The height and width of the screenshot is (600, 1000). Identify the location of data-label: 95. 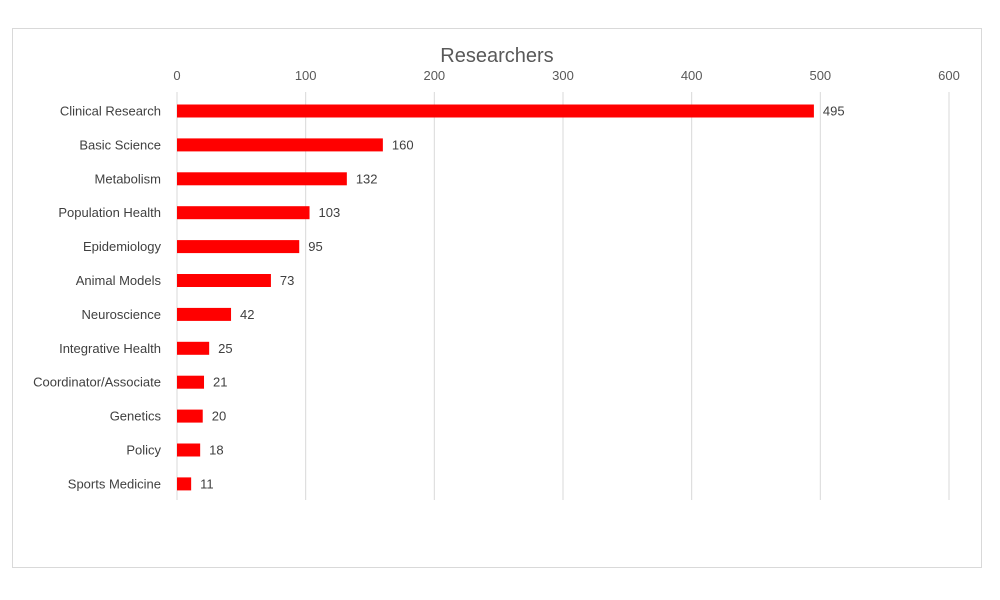
(315, 246).